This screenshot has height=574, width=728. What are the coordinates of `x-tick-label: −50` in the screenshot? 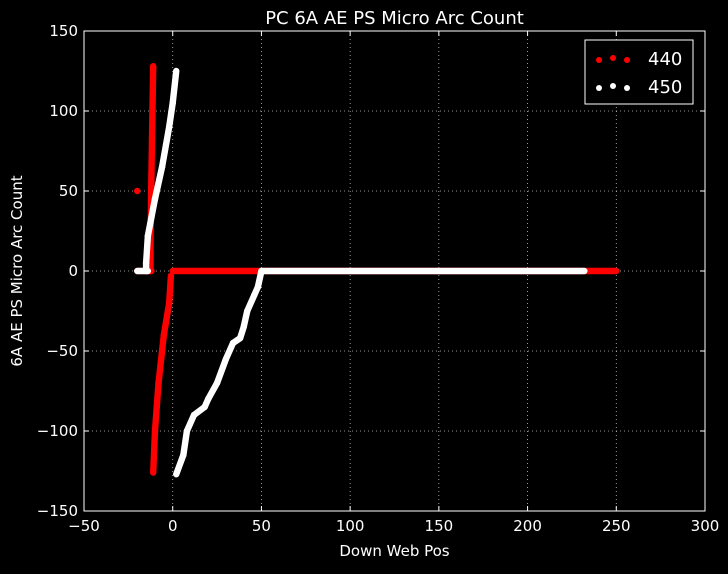 It's located at (84, 526).